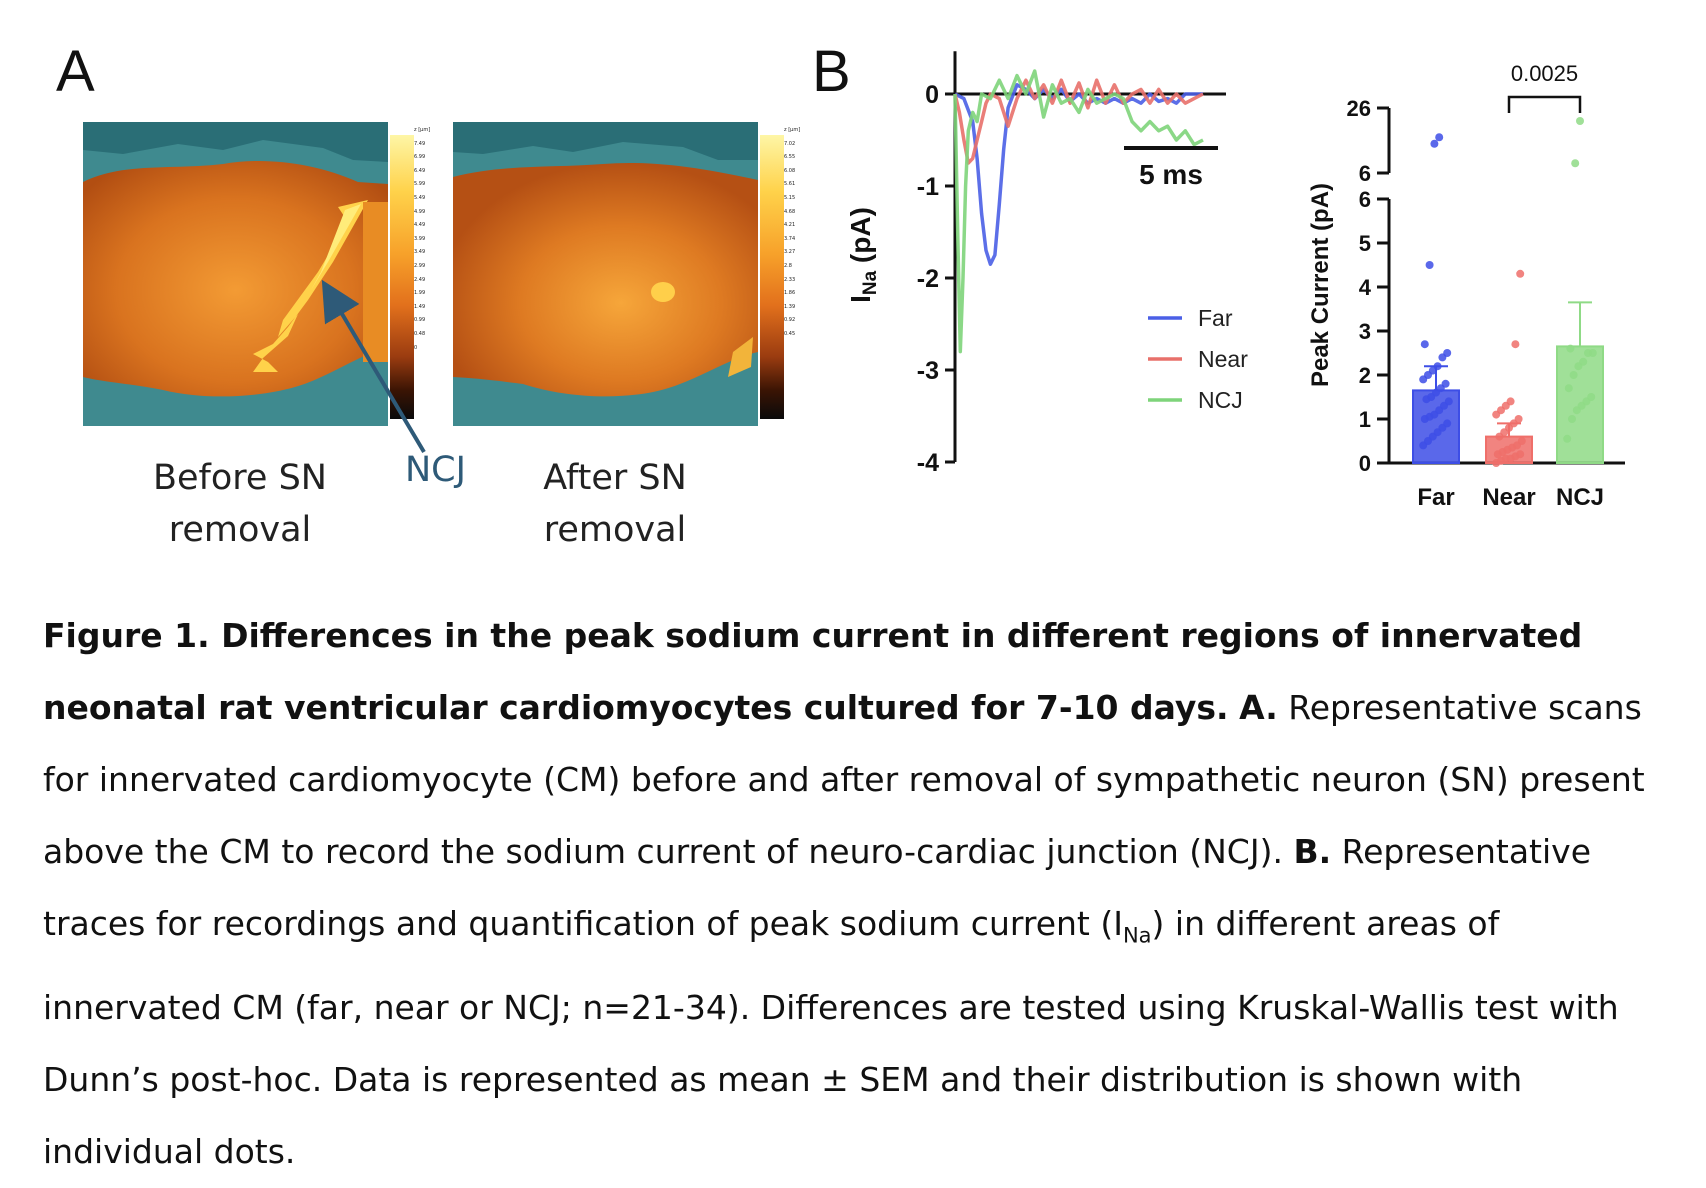 The width and height of the screenshot is (1706, 1188). Describe the element at coordinates (1312, 851) in the screenshot. I see `caption-b-label: B.` at that location.